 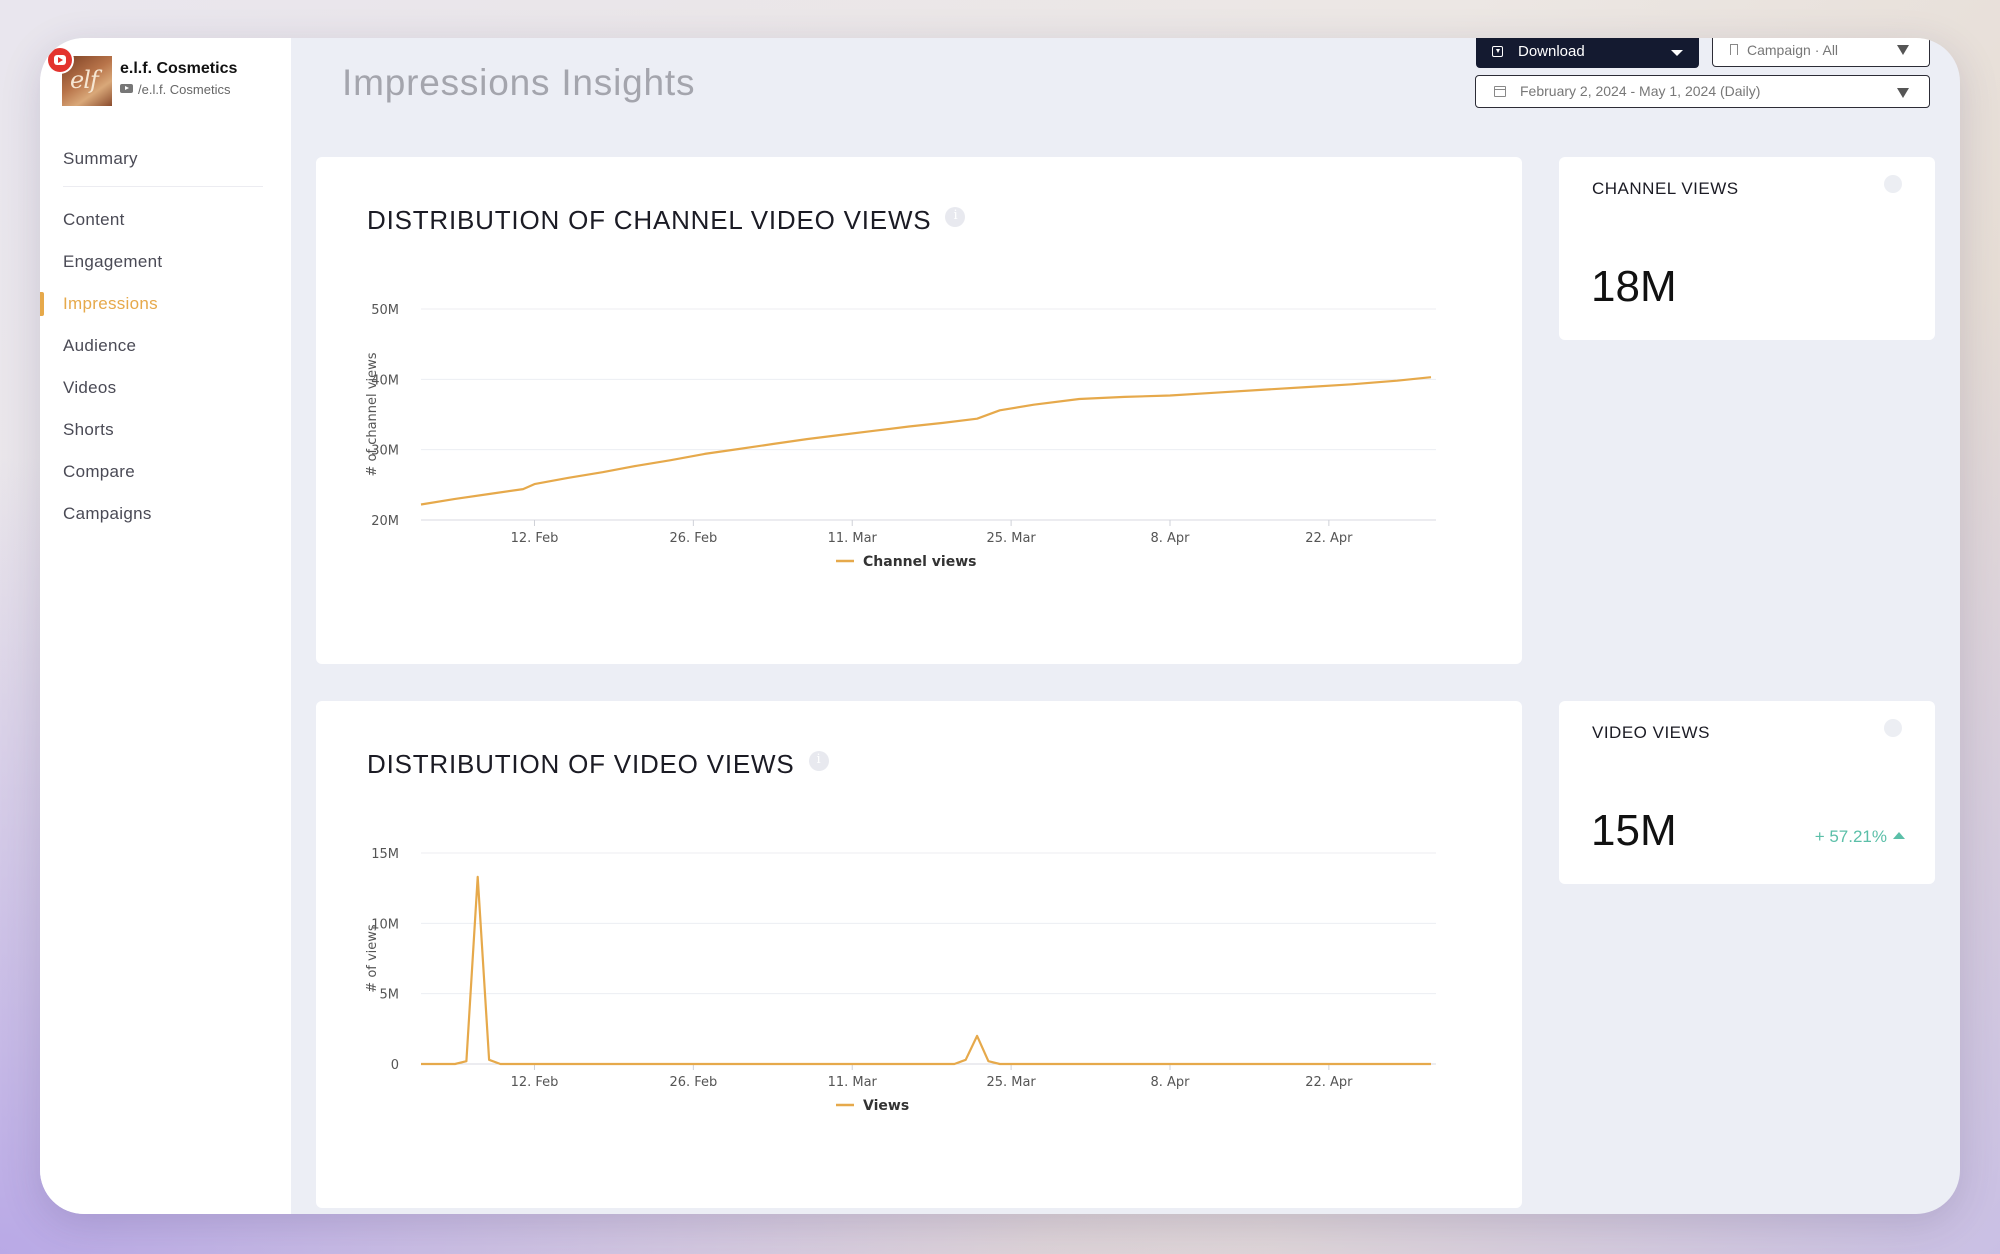 What do you see at coordinates (1734, 49) in the screenshot?
I see `bookmark-icon` at bounding box center [1734, 49].